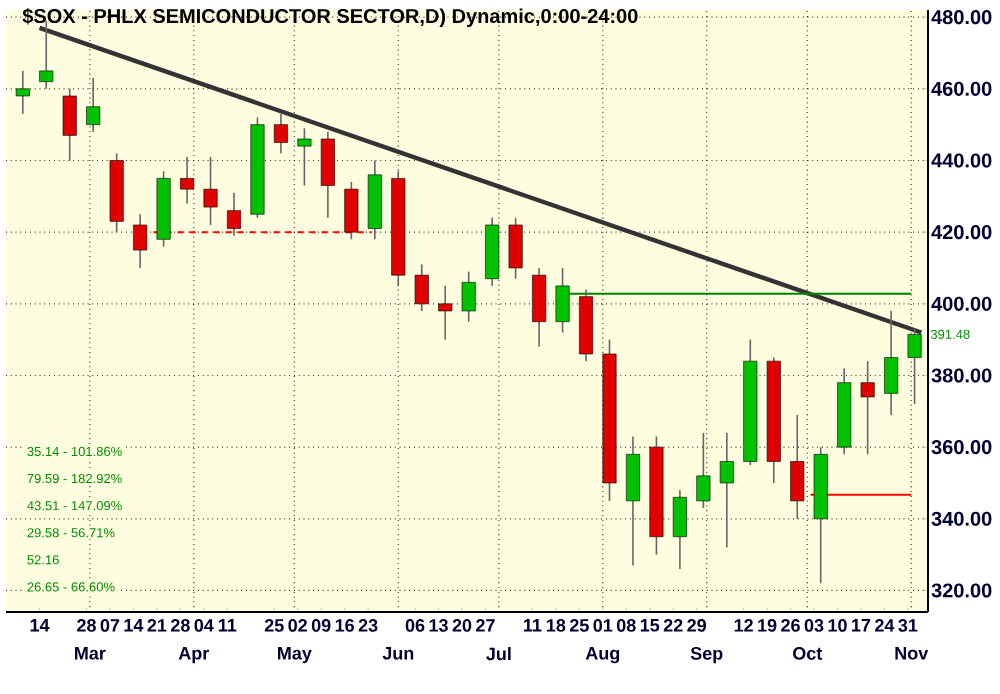  What do you see at coordinates (961, 17) in the screenshot?
I see `y-tick-label: 480.00` at bounding box center [961, 17].